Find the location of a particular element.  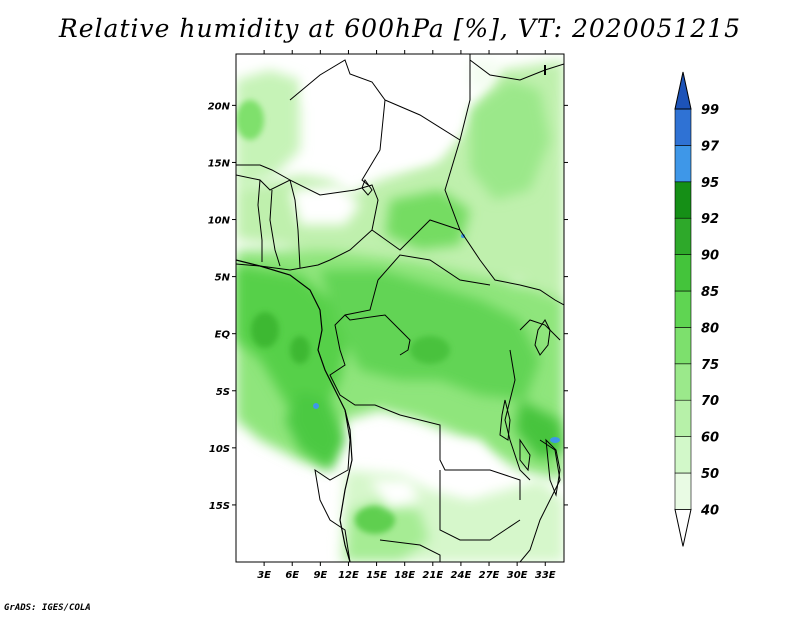

lon-label: 3E is located at coordinates (264, 575).